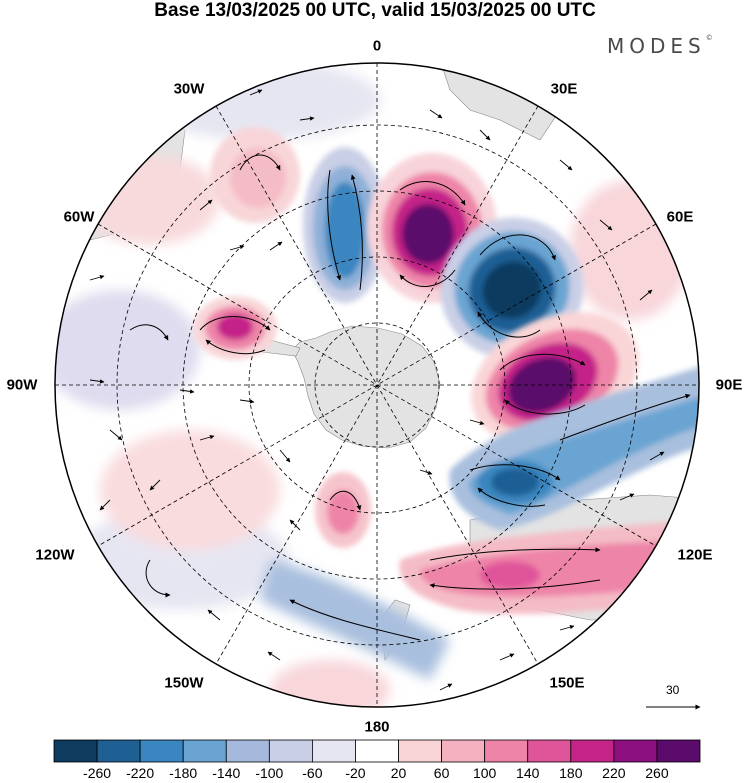 The height and width of the screenshot is (783, 750). What do you see at coordinates (226, 773) in the screenshot?
I see `colorbar-tick-label: -140` at bounding box center [226, 773].